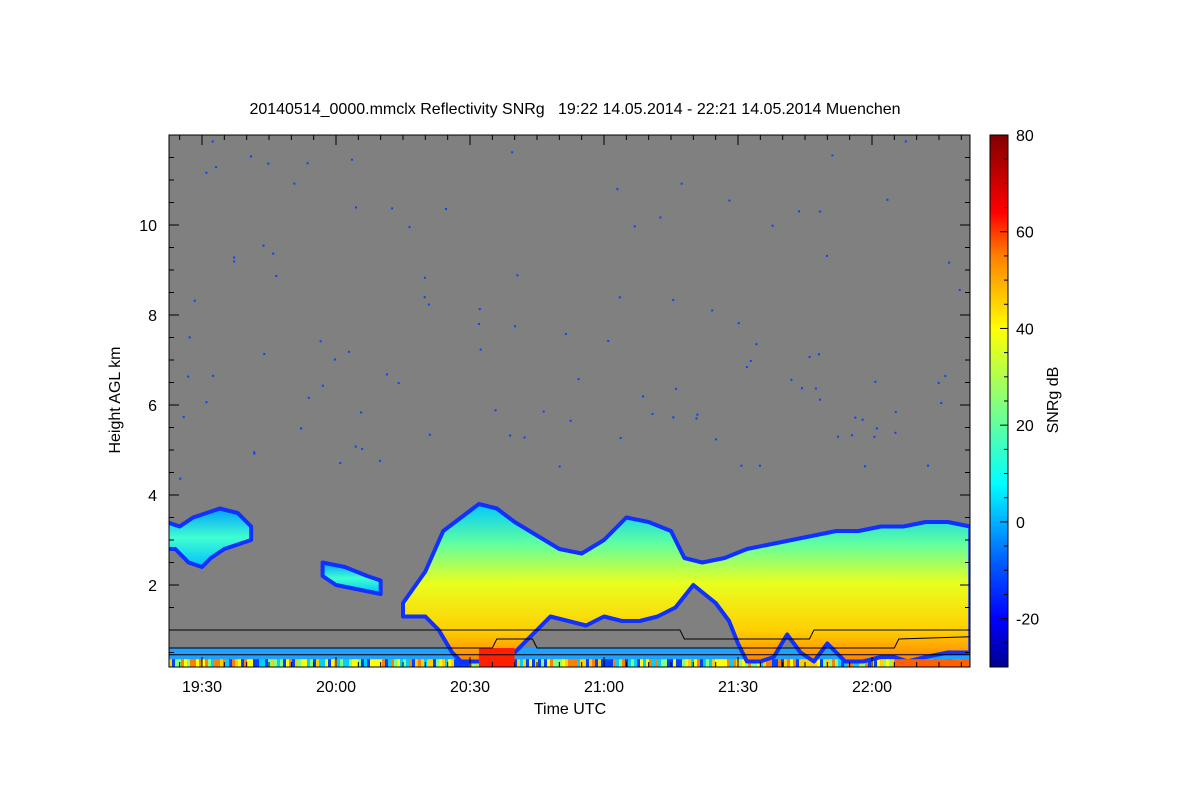 The image size is (1200, 800). Describe the element at coordinates (152, 586) in the screenshot. I see `y-tick-label: 2` at that location.